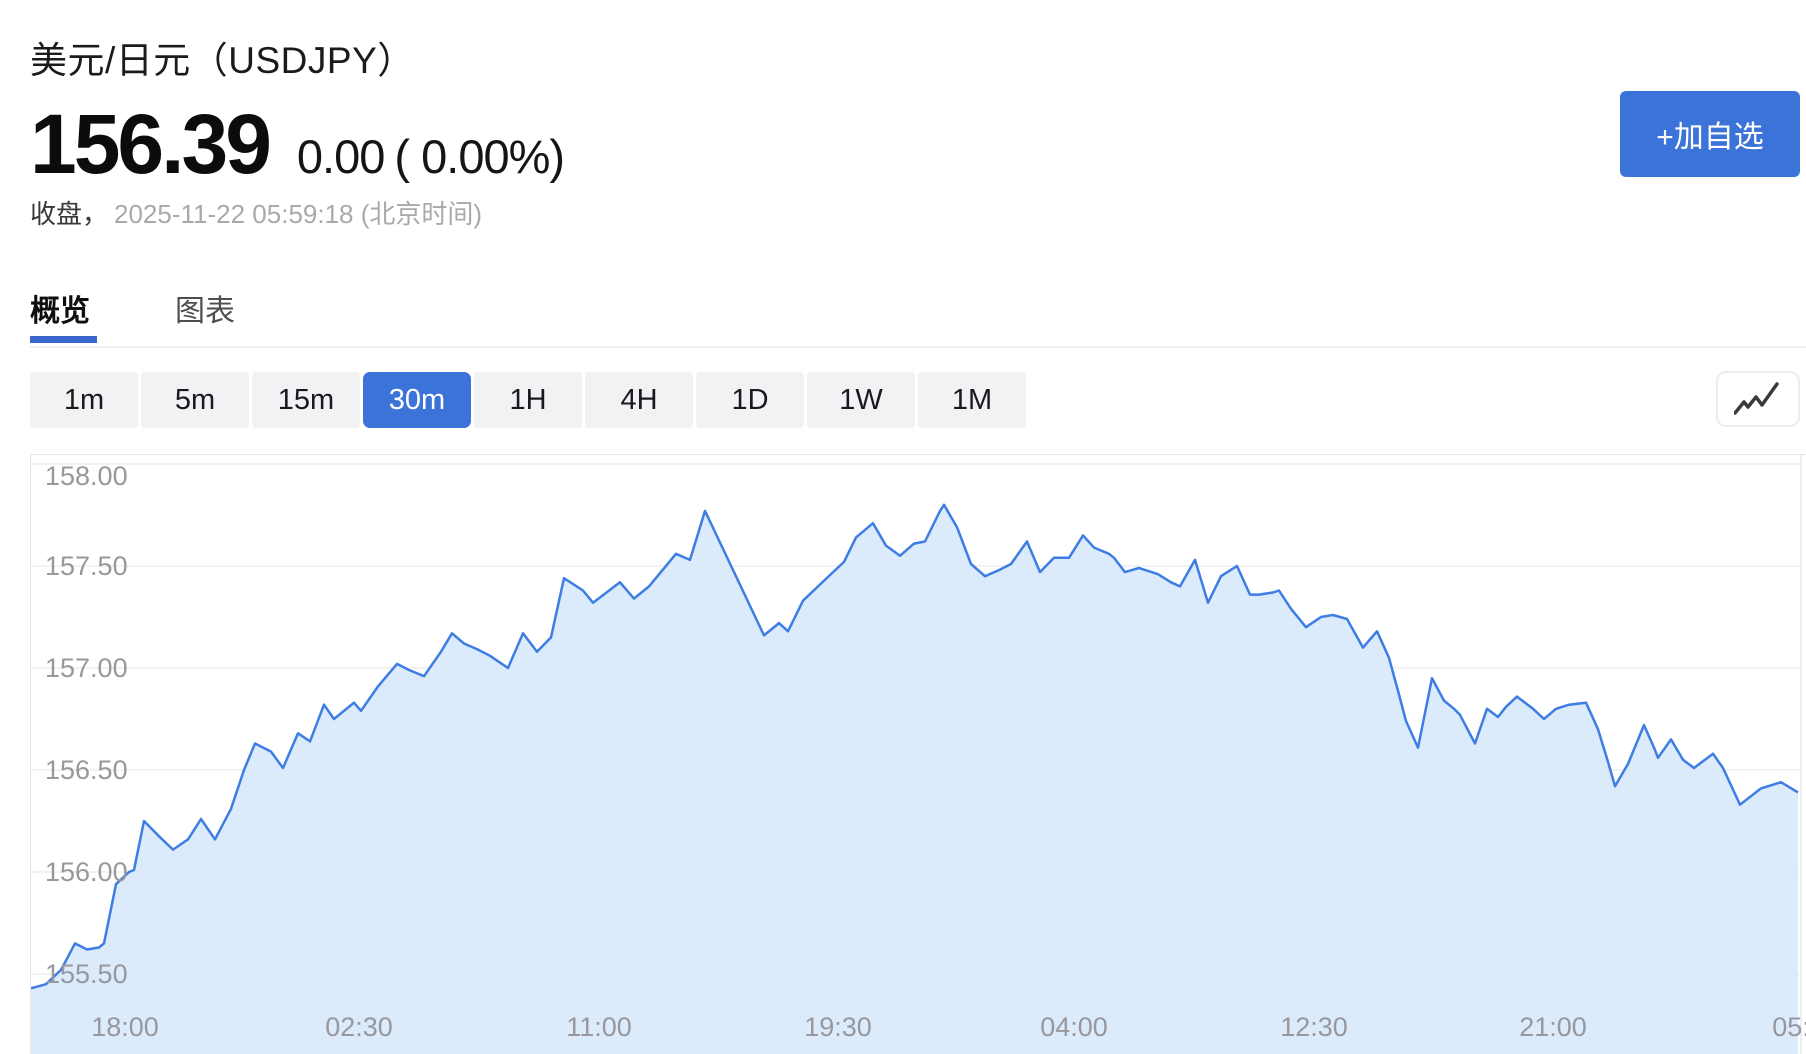 This screenshot has height=1054, width=1806. What do you see at coordinates (838, 1027) in the screenshot?
I see `svg-text: 19:30` at bounding box center [838, 1027].